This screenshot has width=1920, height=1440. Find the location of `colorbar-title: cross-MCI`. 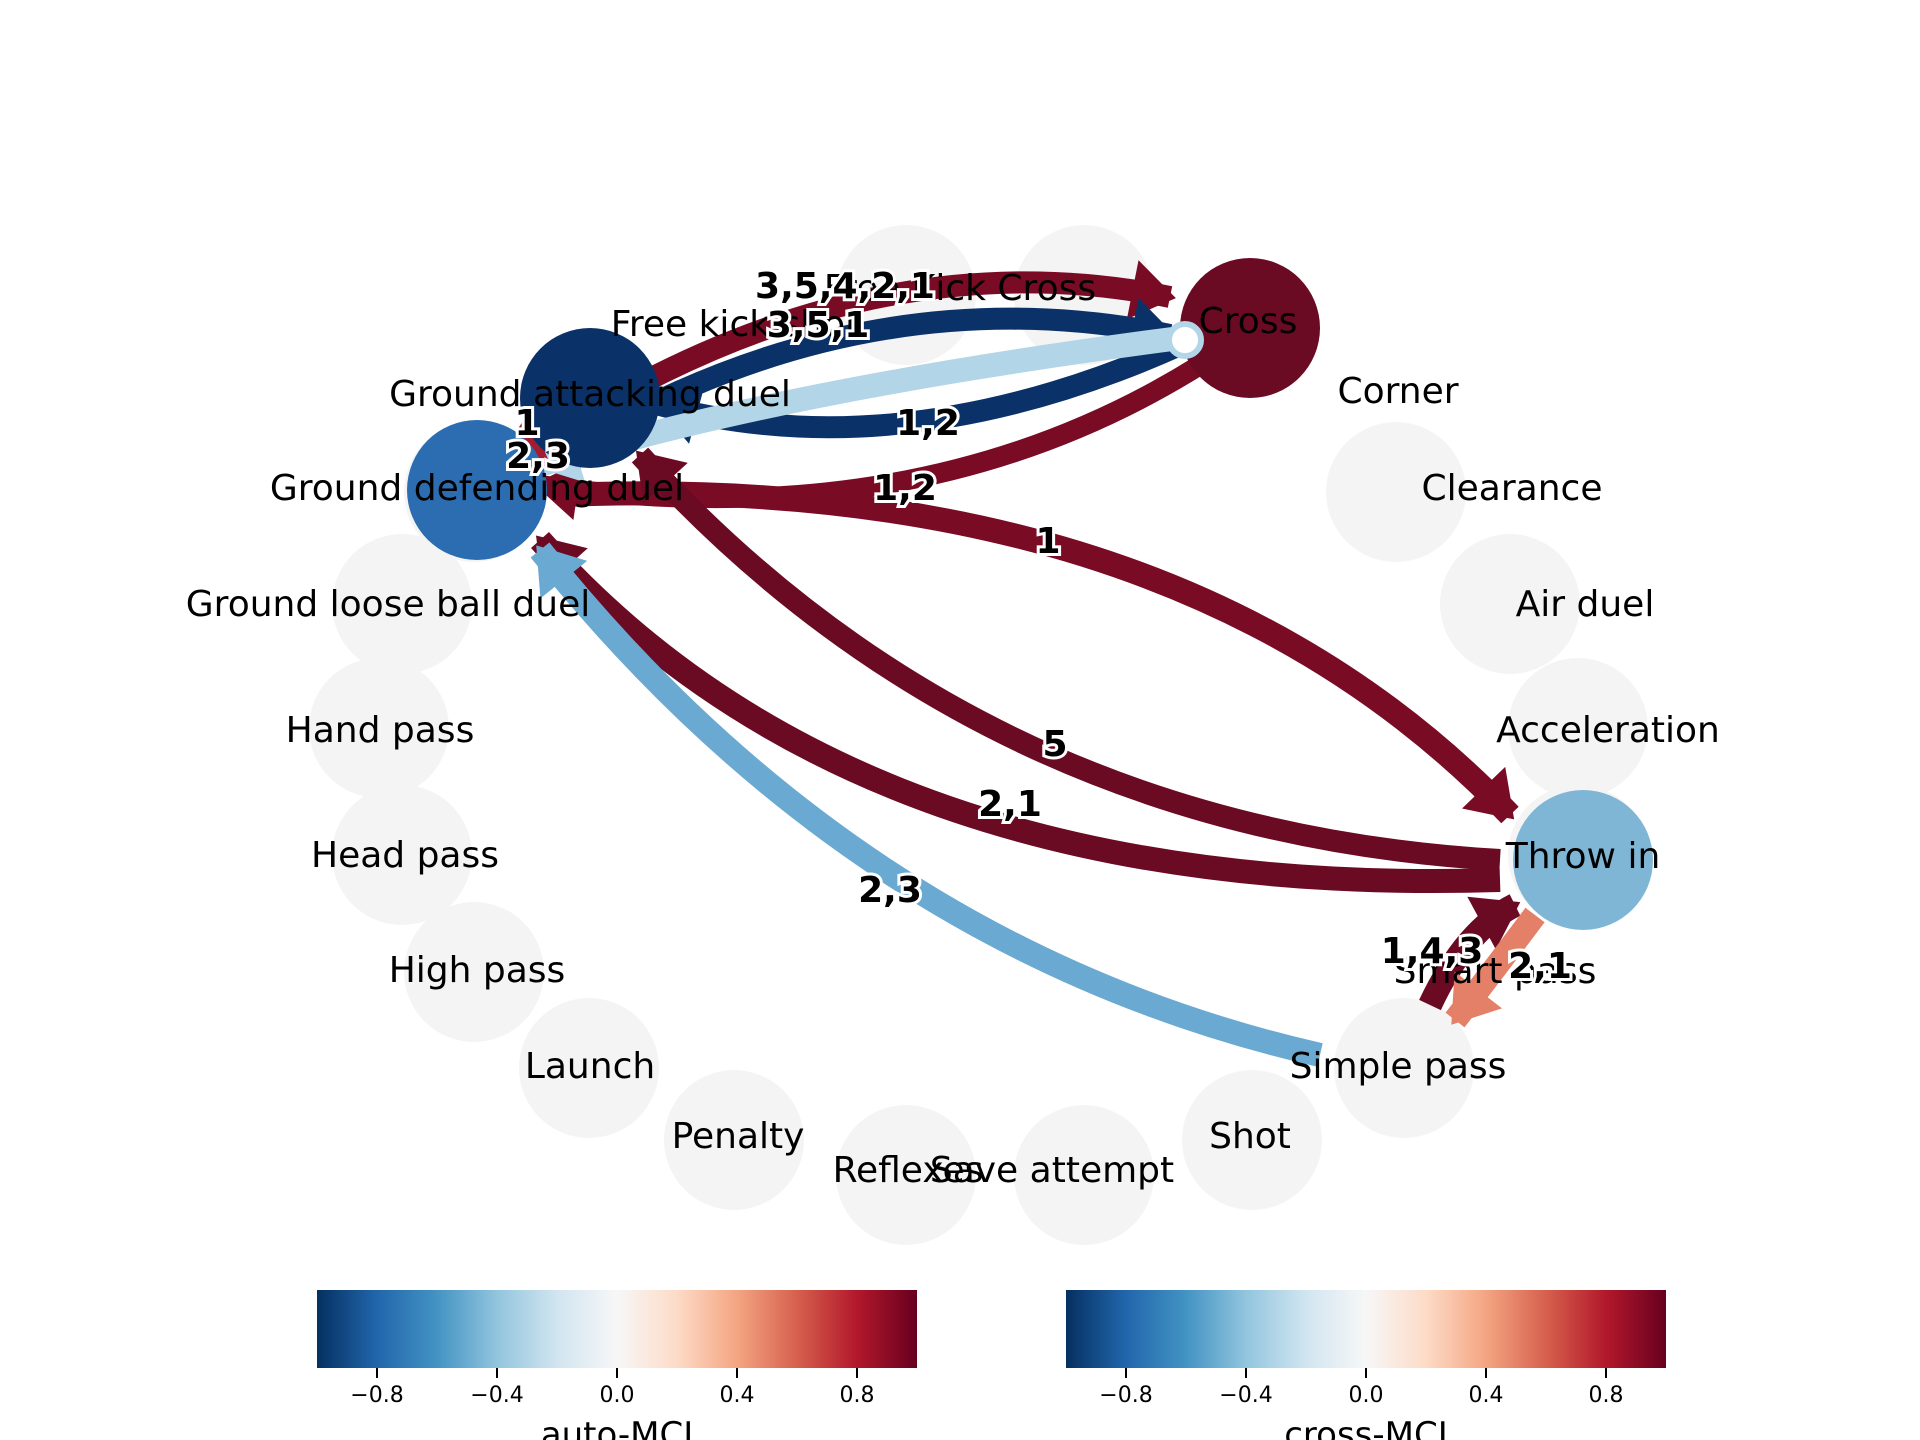

colorbar-title: cross-MCI is located at coordinates (1366, 1427).